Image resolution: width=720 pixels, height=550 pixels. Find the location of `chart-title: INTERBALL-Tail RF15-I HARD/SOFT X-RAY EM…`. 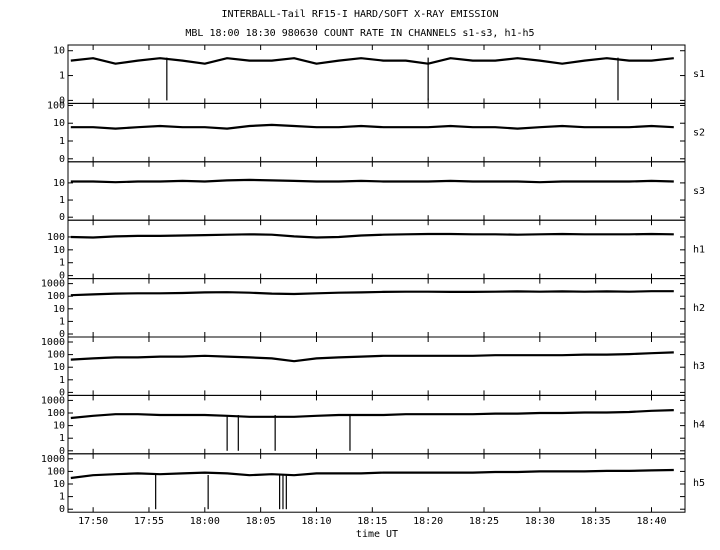

chart-title: INTERBALL-Tail RF15-I HARD/SOFT X-RAY EM… is located at coordinates (360, 14).